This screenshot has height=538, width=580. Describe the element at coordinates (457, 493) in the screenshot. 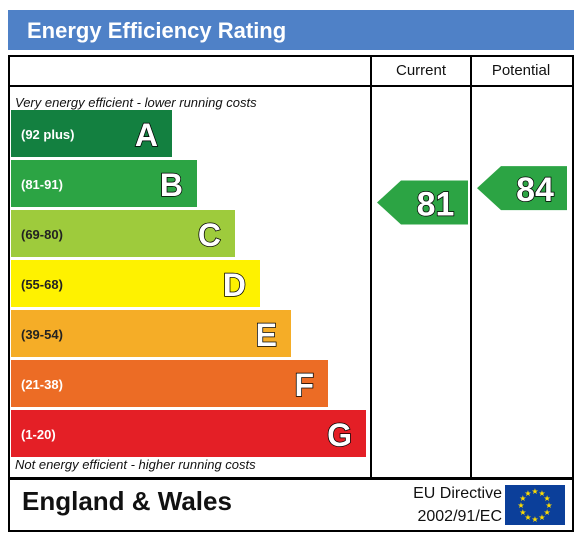

I see `eu-directive-label: EU Directive` at that location.